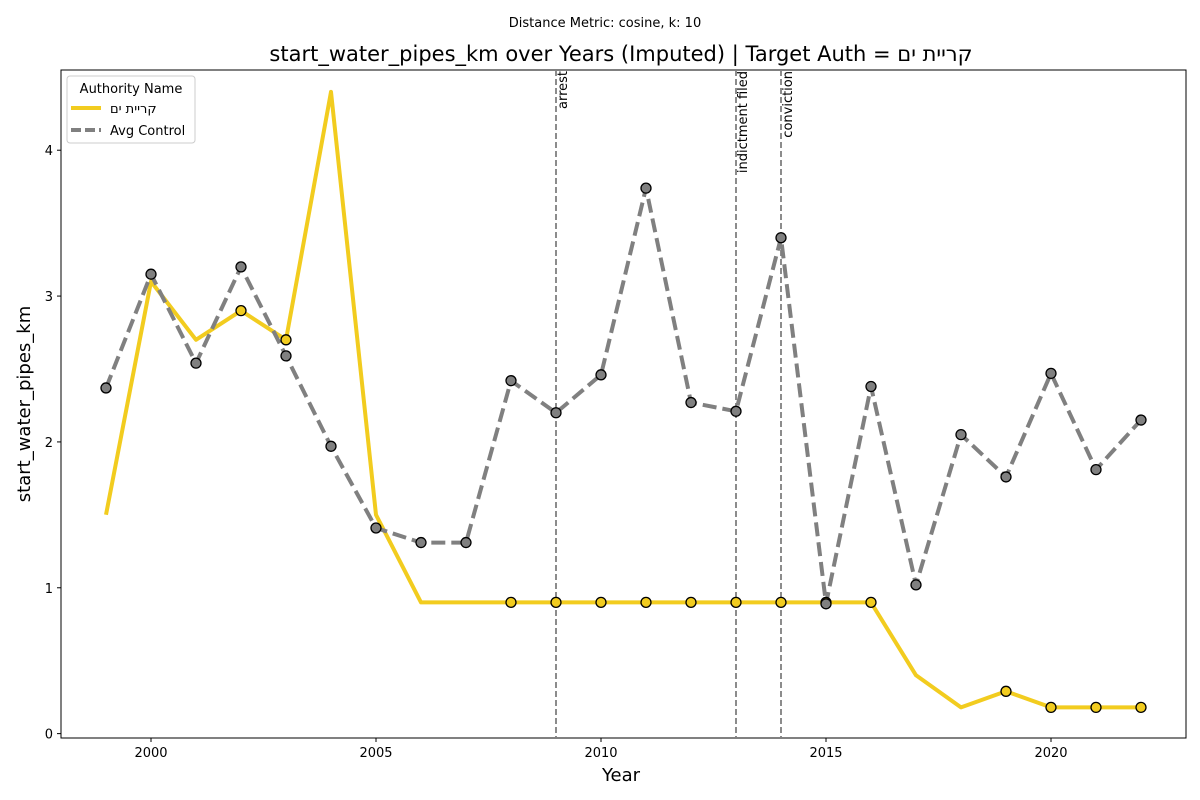  I want to click on x-tick-label: 2020, so click(1050, 753).